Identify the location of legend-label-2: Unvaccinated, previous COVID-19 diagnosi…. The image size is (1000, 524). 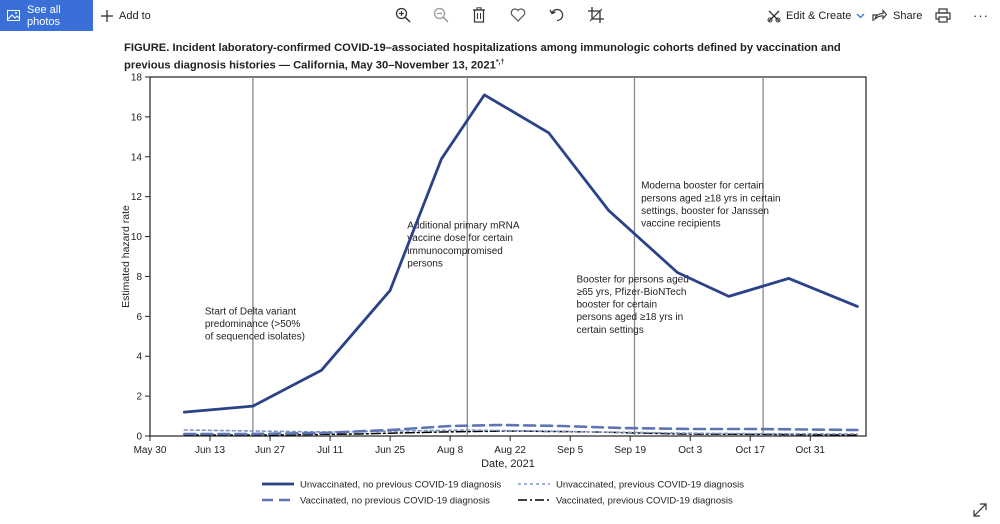
(650, 485).